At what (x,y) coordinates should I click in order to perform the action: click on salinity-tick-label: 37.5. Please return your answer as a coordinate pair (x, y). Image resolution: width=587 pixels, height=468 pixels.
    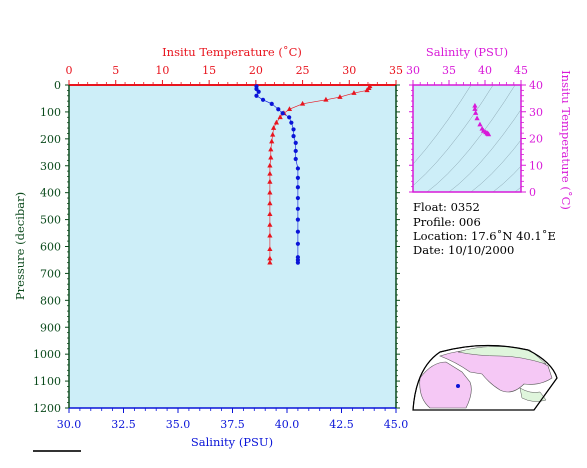
    Looking at the image, I should click on (232, 424).